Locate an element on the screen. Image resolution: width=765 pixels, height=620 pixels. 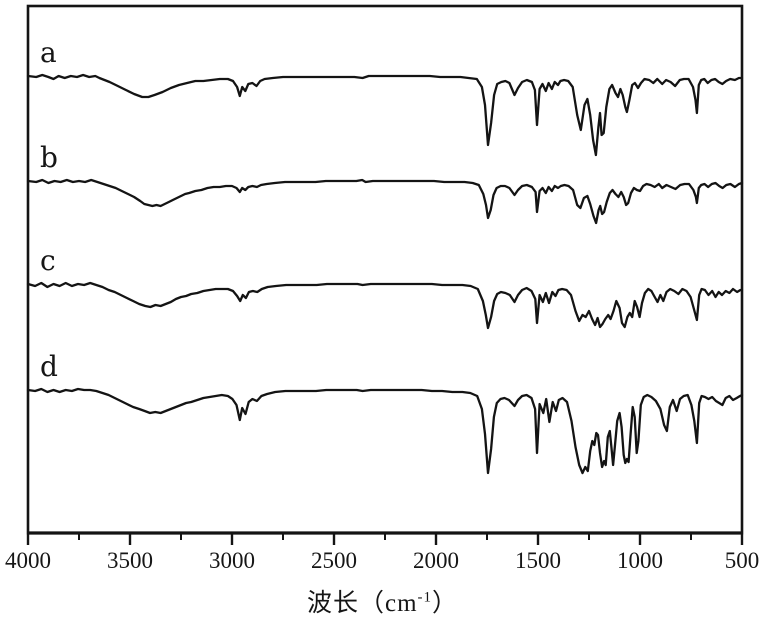
x-tick-label: 4000 is located at coordinates (28, 560).